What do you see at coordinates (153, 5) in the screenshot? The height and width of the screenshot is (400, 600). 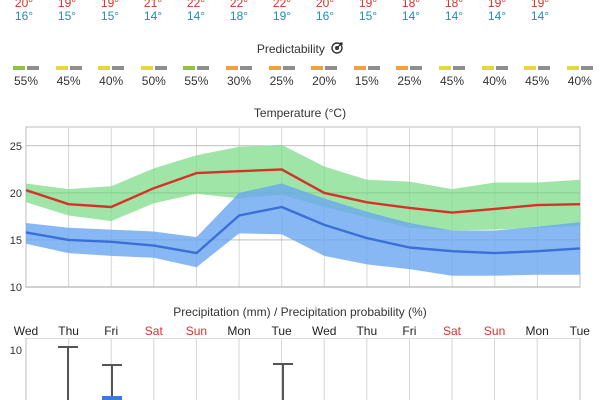 I see `day-high-temp: 21°` at bounding box center [153, 5].